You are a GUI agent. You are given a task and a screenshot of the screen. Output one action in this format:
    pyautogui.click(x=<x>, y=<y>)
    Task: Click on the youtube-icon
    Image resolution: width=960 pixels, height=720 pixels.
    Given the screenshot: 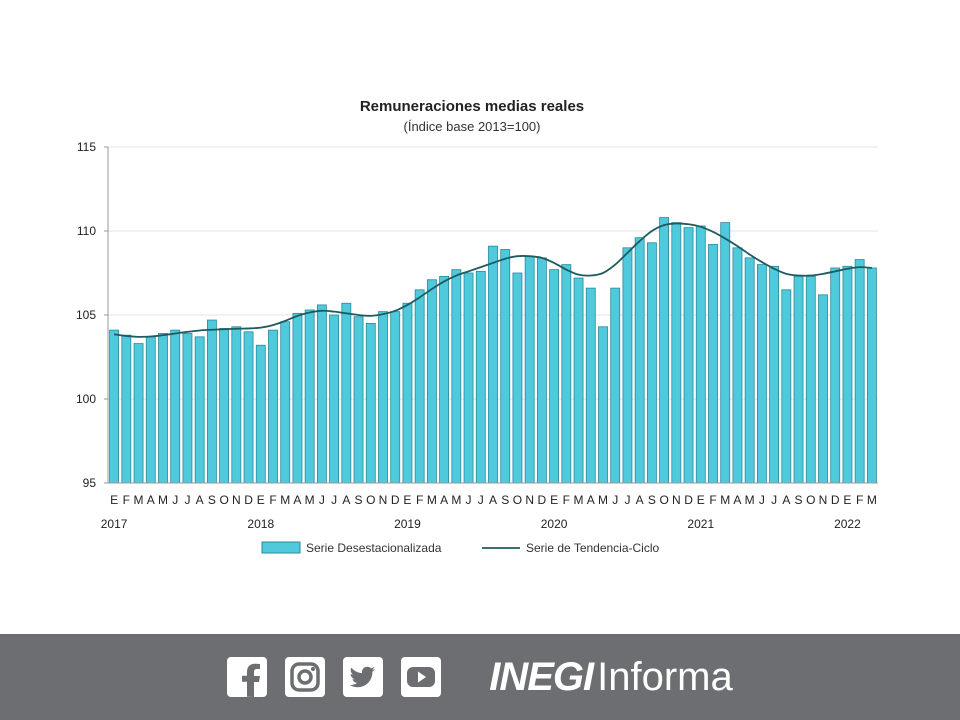 What is the action you would take?
    pyautogui.click(x=421, y=677)
    